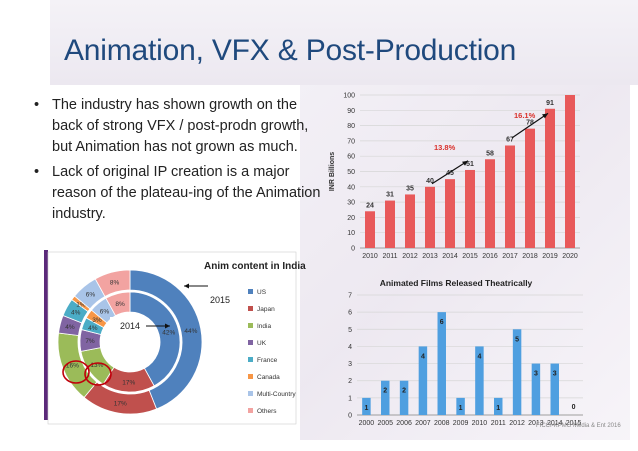 The height and width of the screenshot is (451, 638). I want to click on growth-annotation: 16.1%, so click(525, 115).